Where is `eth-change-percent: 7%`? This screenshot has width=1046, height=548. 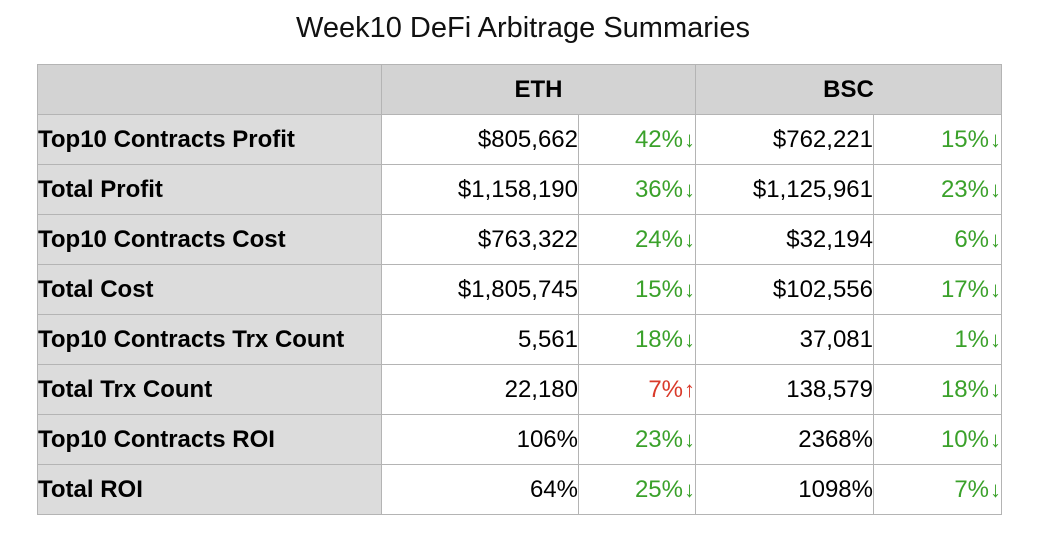 eth-change-percent: 7% is located at coordinates (665, 389).